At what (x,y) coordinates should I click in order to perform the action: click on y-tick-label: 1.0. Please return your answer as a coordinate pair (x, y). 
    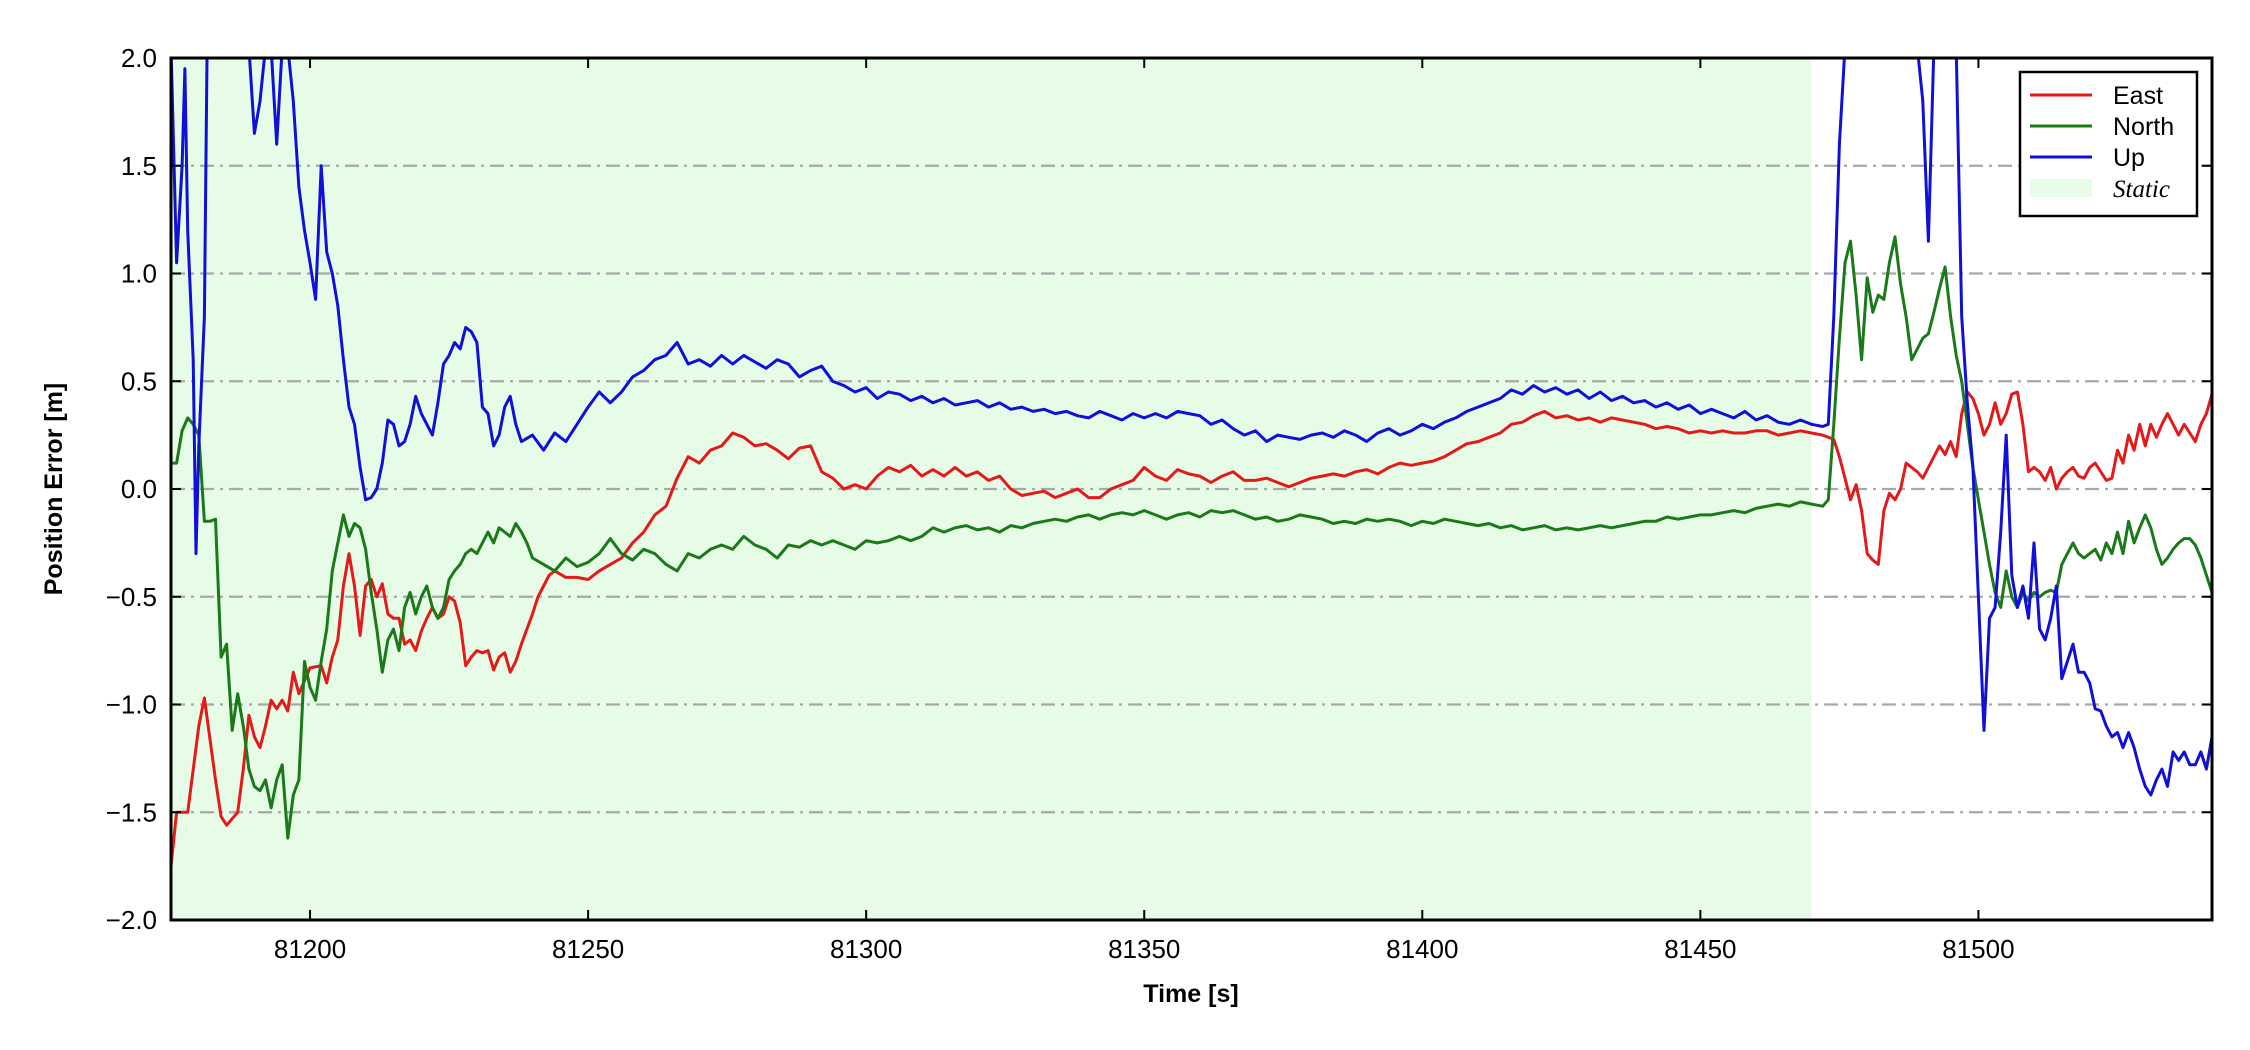
    Looking at the image, I should click on (139, 274).